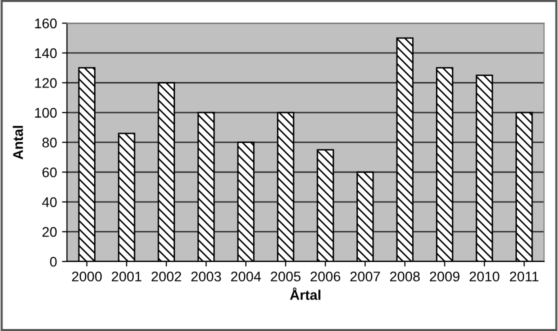 This screenshot has width=558, height=331. Describe the element at coordinates (49, 172) in the screenshot. I see `y-tick-label: 60` at that location.